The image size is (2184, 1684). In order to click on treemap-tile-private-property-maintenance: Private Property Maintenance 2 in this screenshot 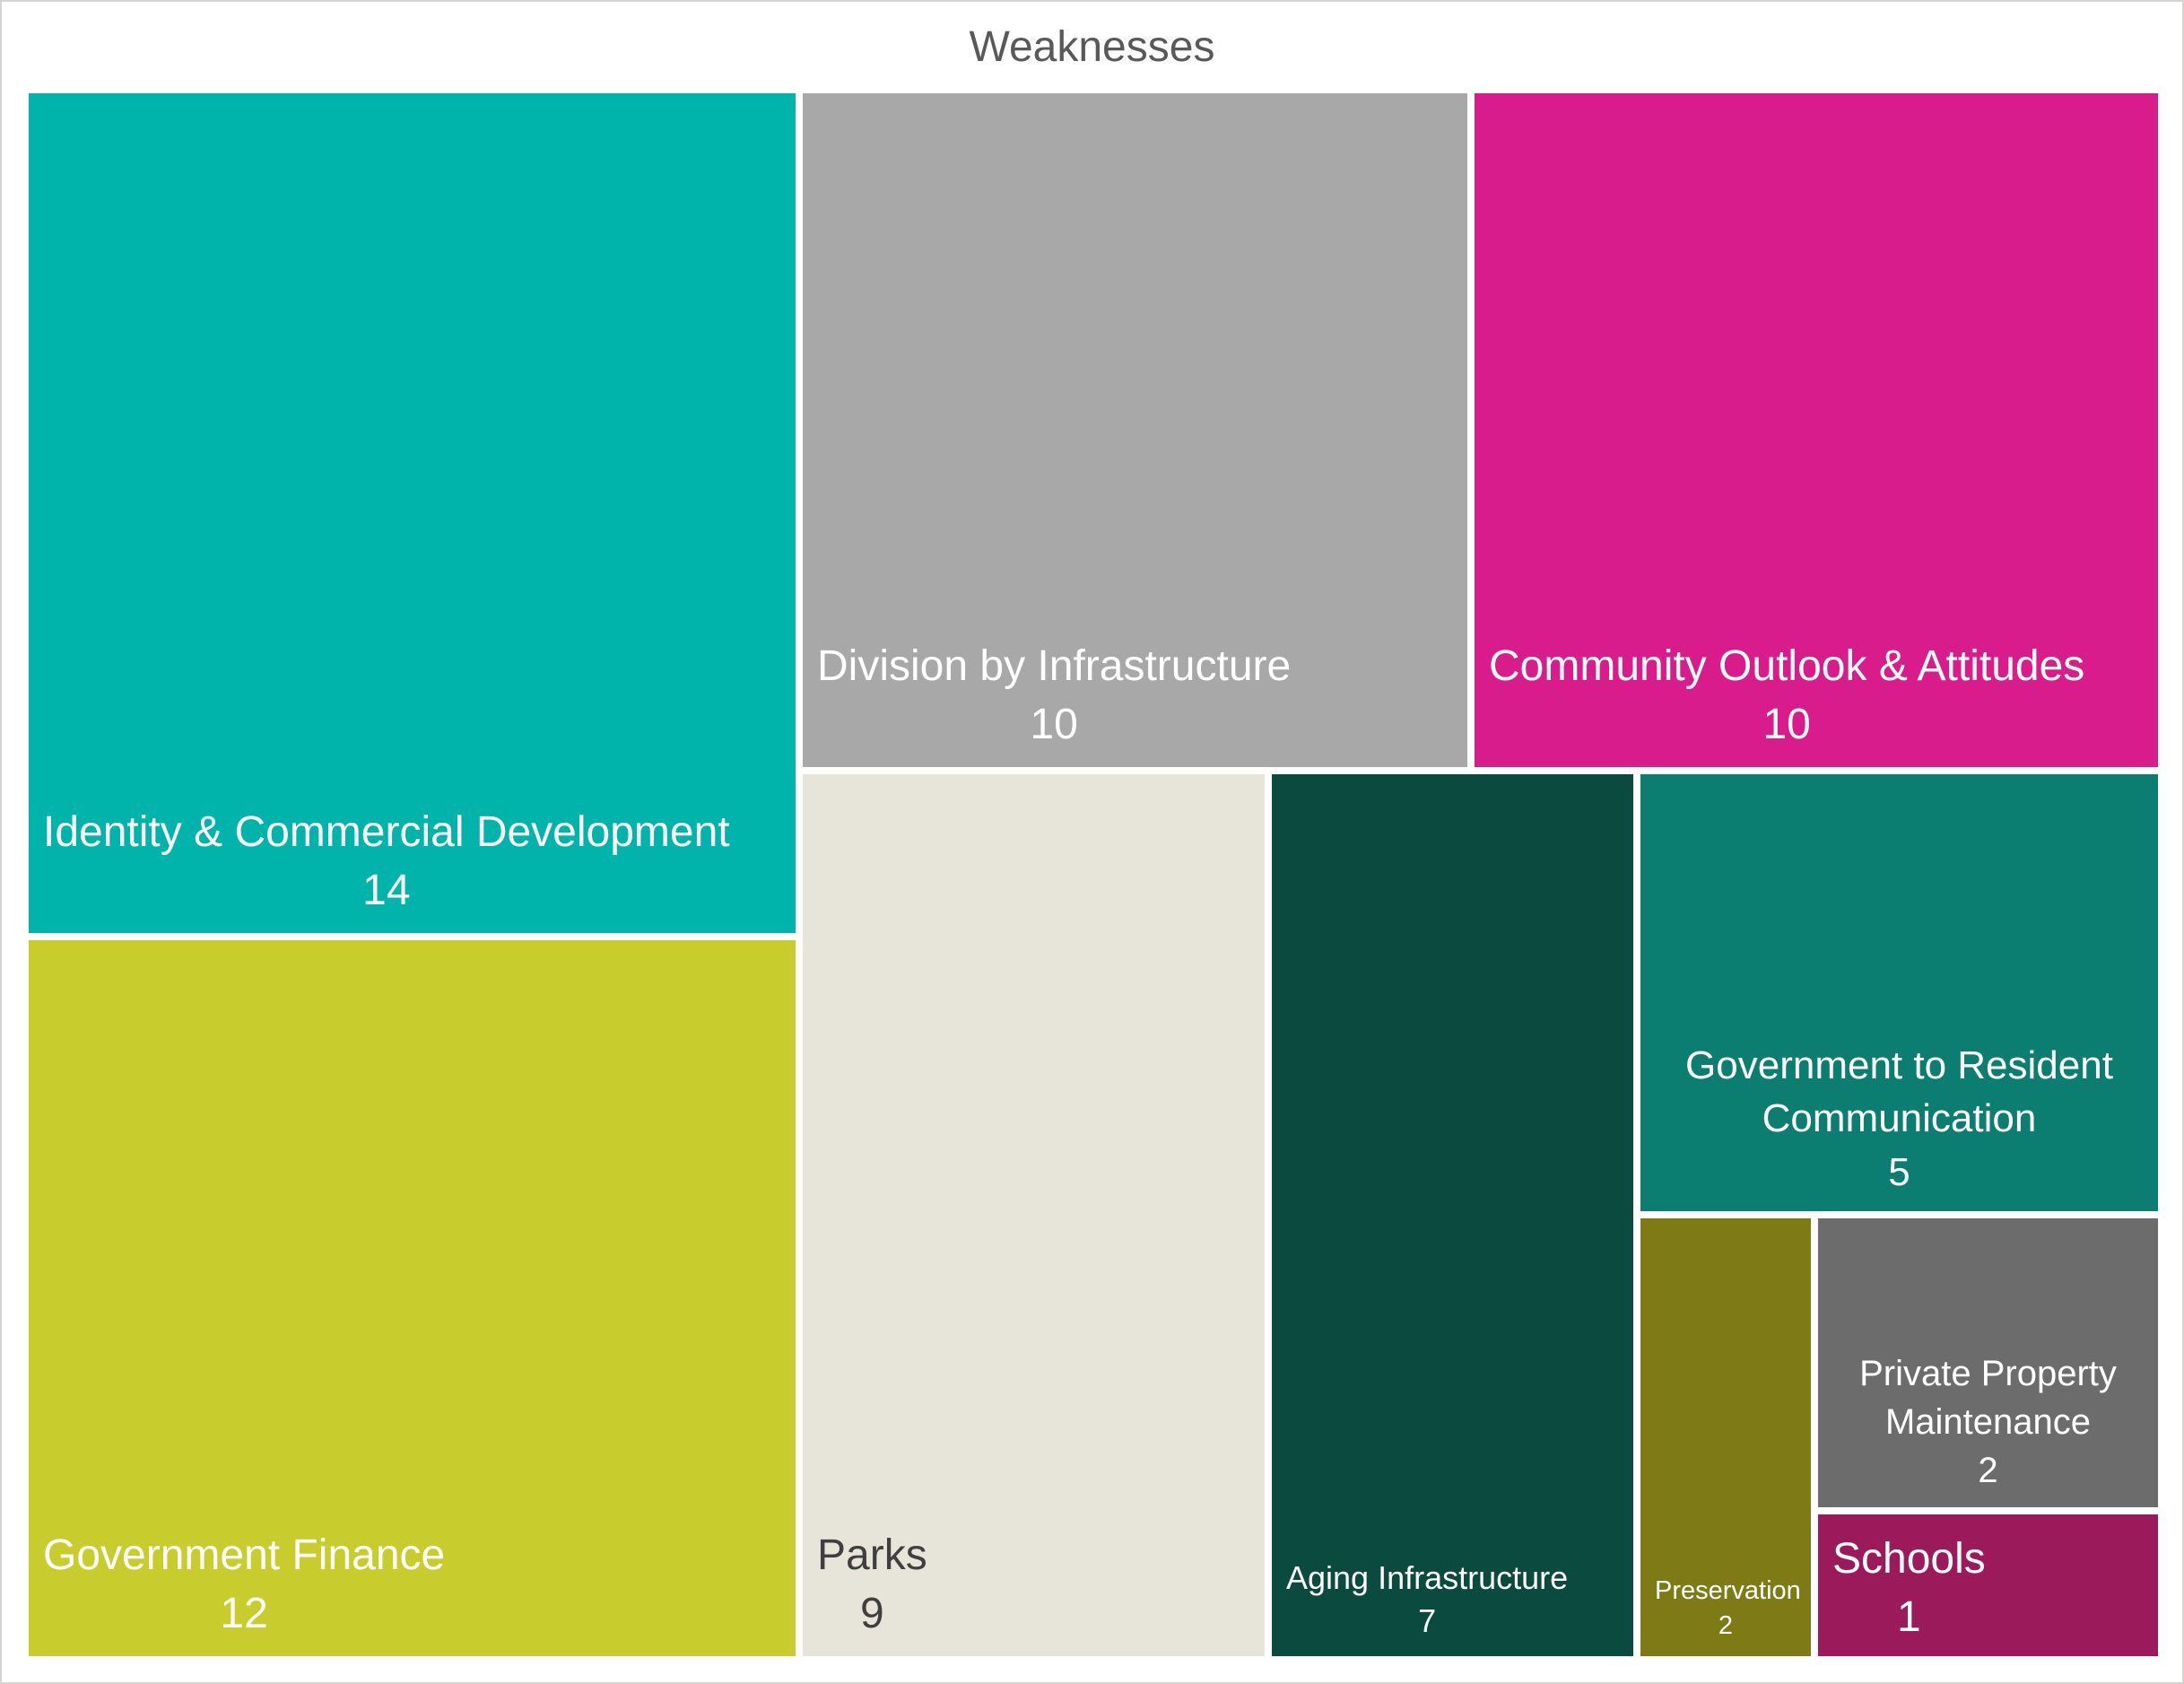, I will do `click(1988, 1362)`.